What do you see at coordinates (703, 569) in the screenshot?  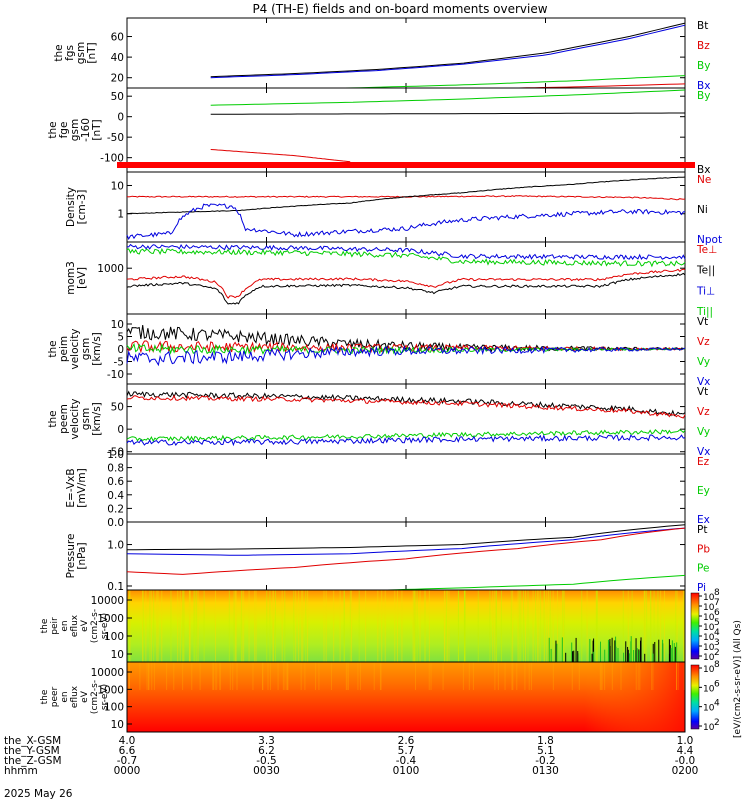 I see `legend-entry-press: Pe` at bounding box center [703, 569].